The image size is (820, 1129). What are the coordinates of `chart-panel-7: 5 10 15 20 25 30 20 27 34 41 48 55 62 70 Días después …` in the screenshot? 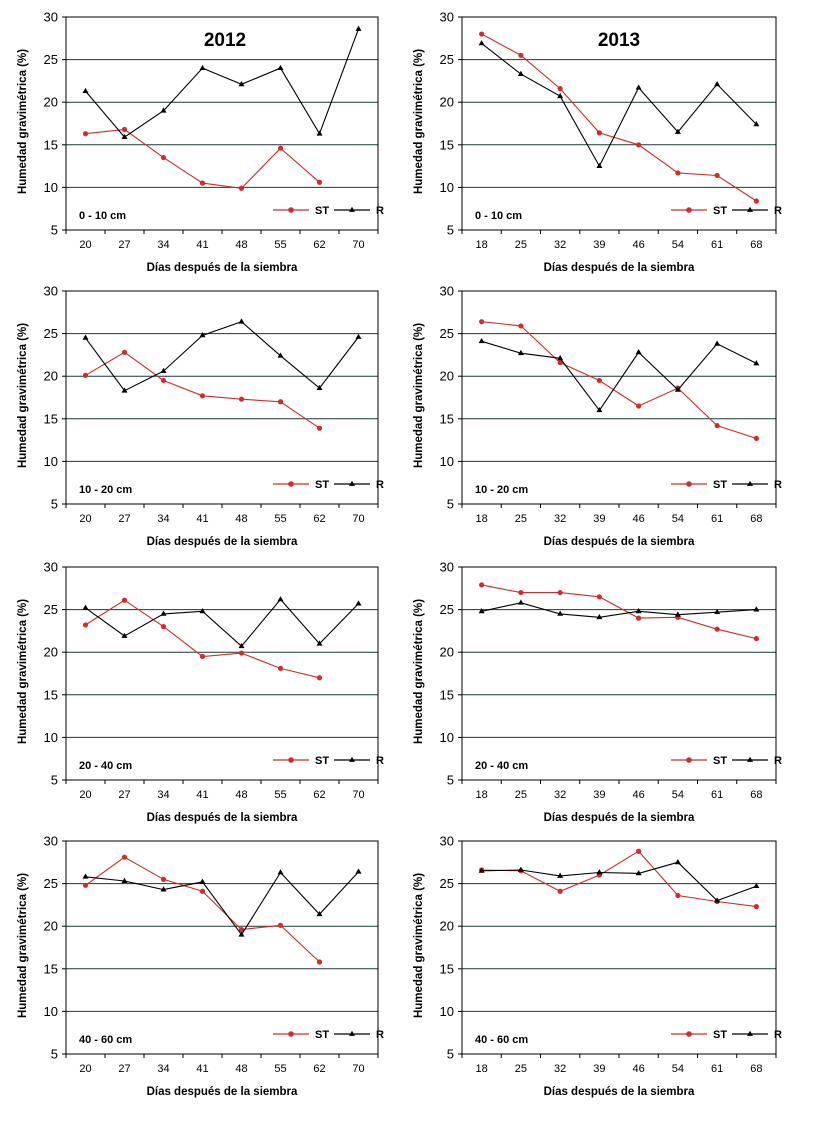 It's located at (200, 966).